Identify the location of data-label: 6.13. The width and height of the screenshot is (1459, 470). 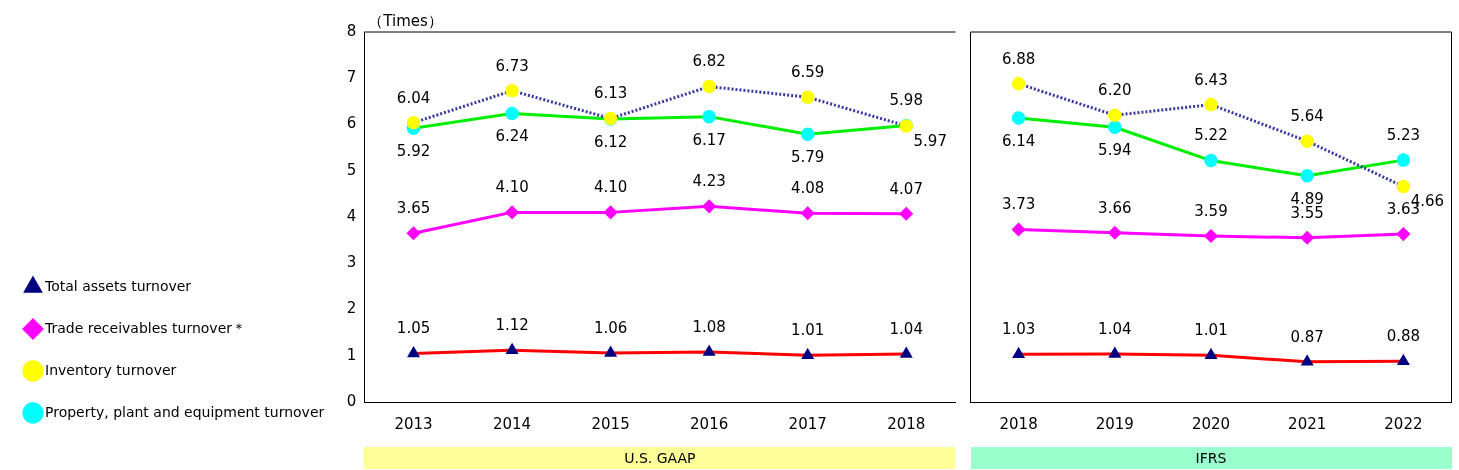
(610, 93).